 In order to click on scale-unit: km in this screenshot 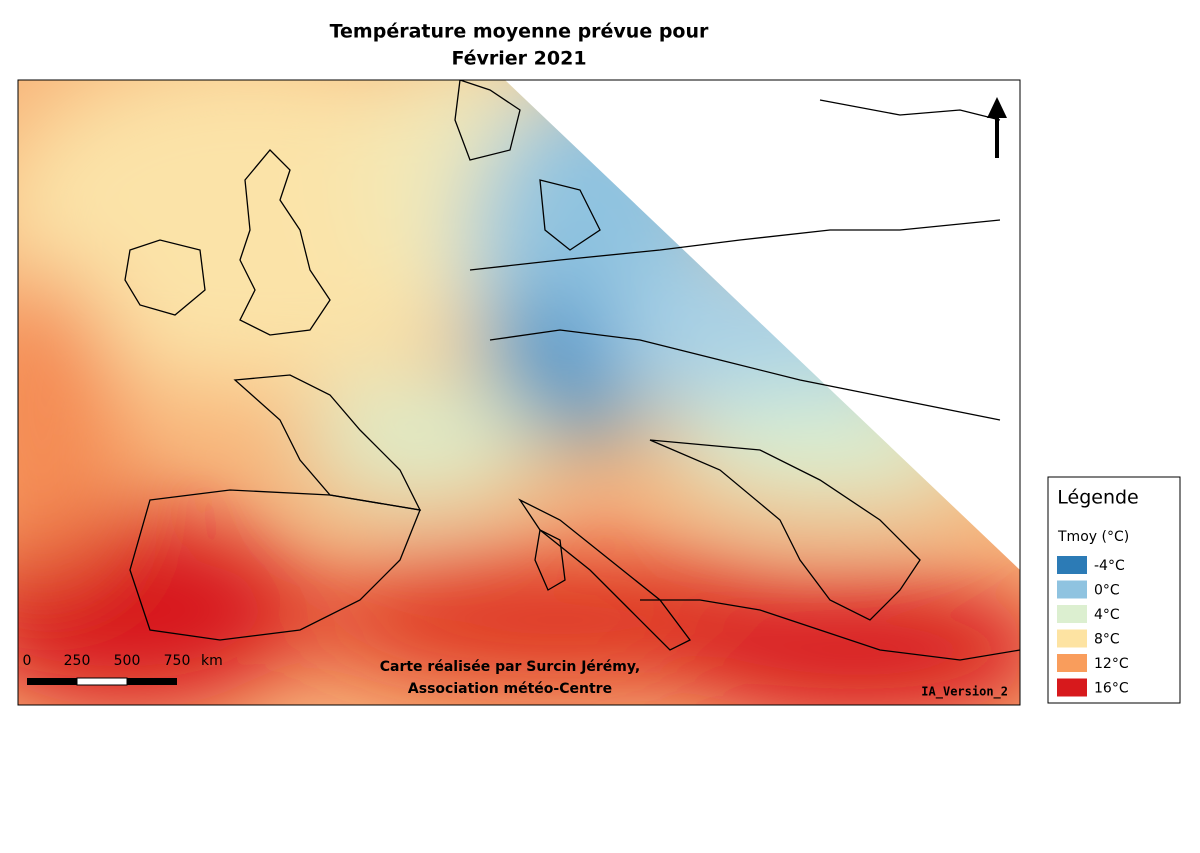, I will do `click(212, 661)`.